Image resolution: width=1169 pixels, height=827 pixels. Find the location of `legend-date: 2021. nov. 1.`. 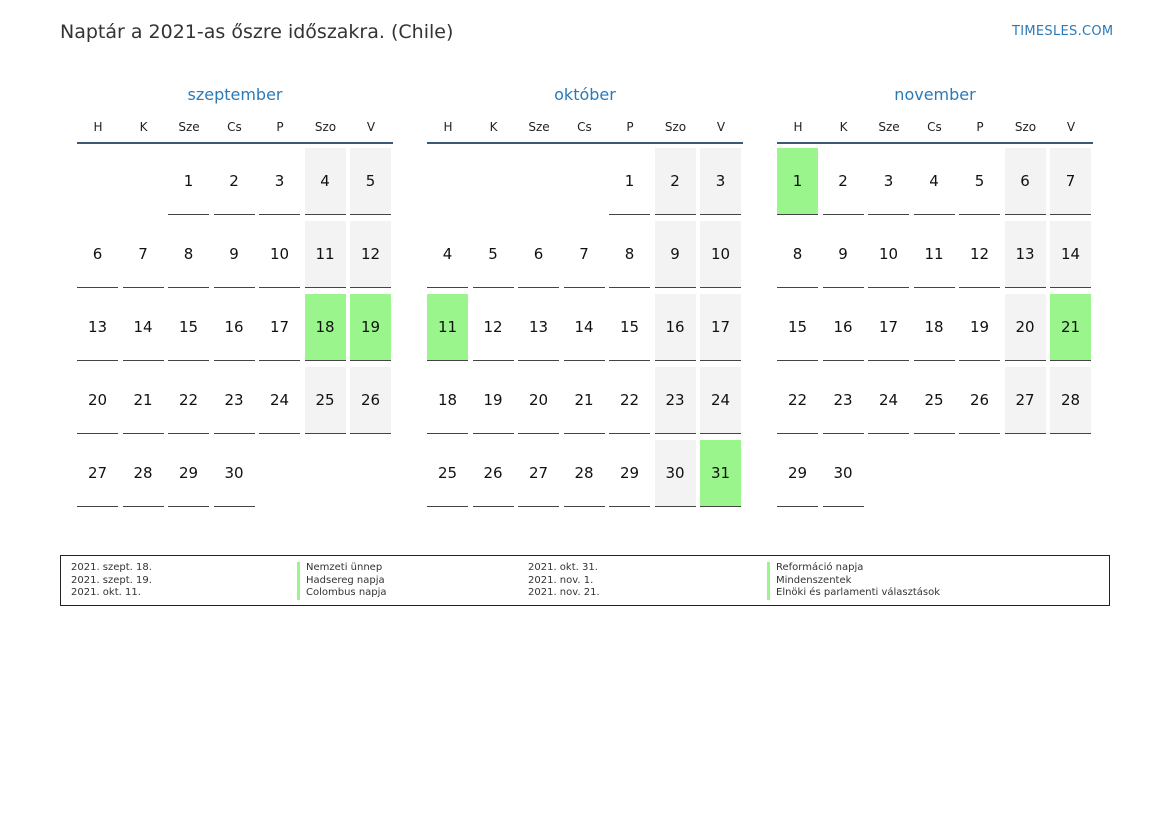

legend-date: 2021. nov. 1. is located at coordinates (561, 580).